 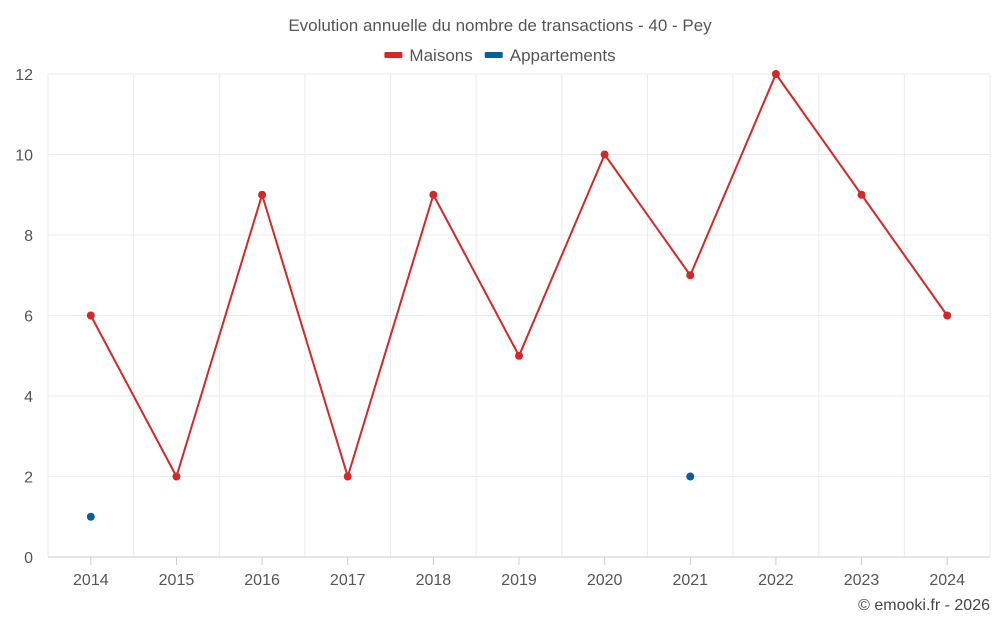 I want to click on data-point-maisons-2016, so click(x=262, y=194).